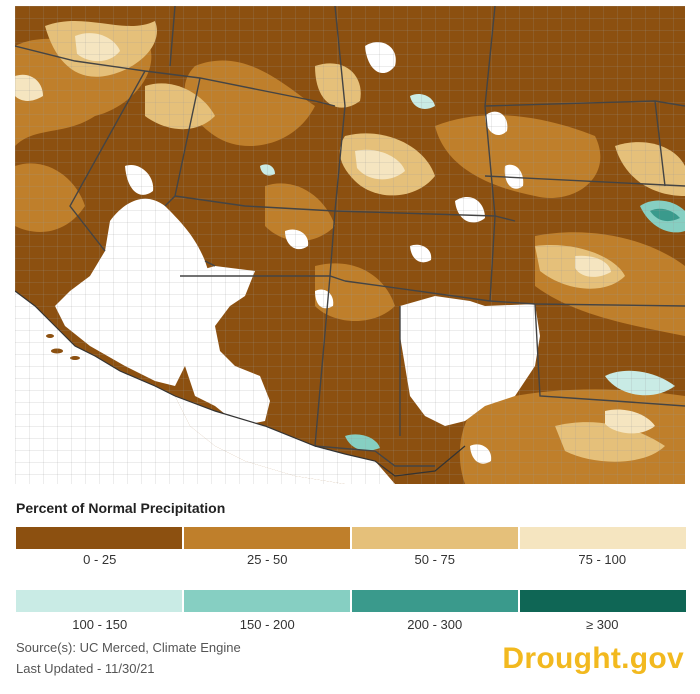  I want to click on coastline, so click(95, 343).